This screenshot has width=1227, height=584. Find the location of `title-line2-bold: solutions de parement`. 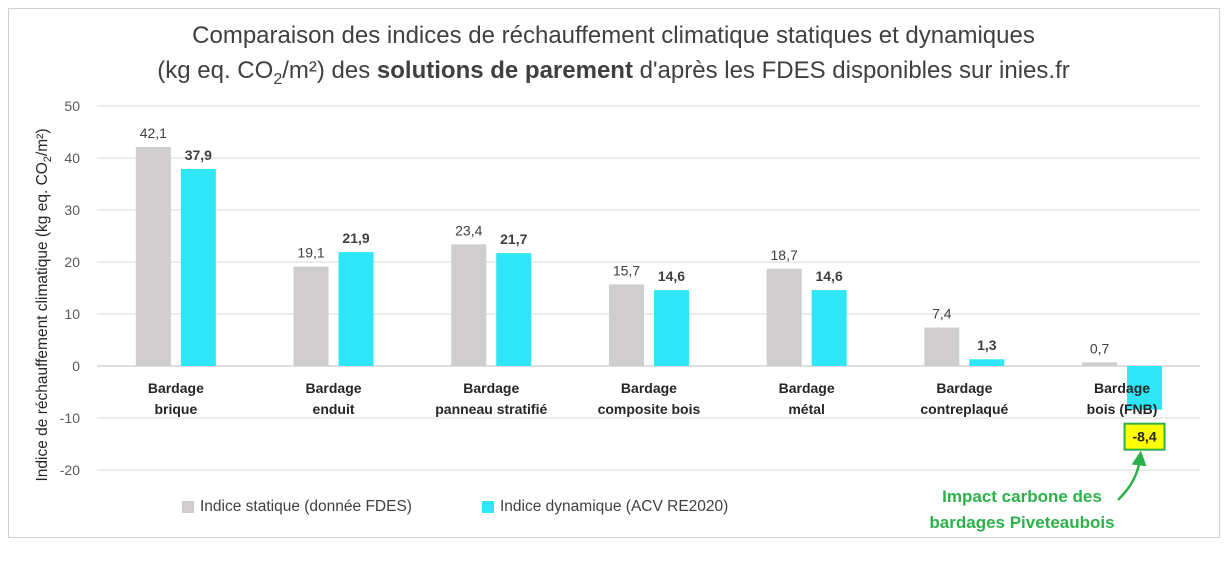

title-line2-bold: solutions de parement is located at coordinates (504, 70).